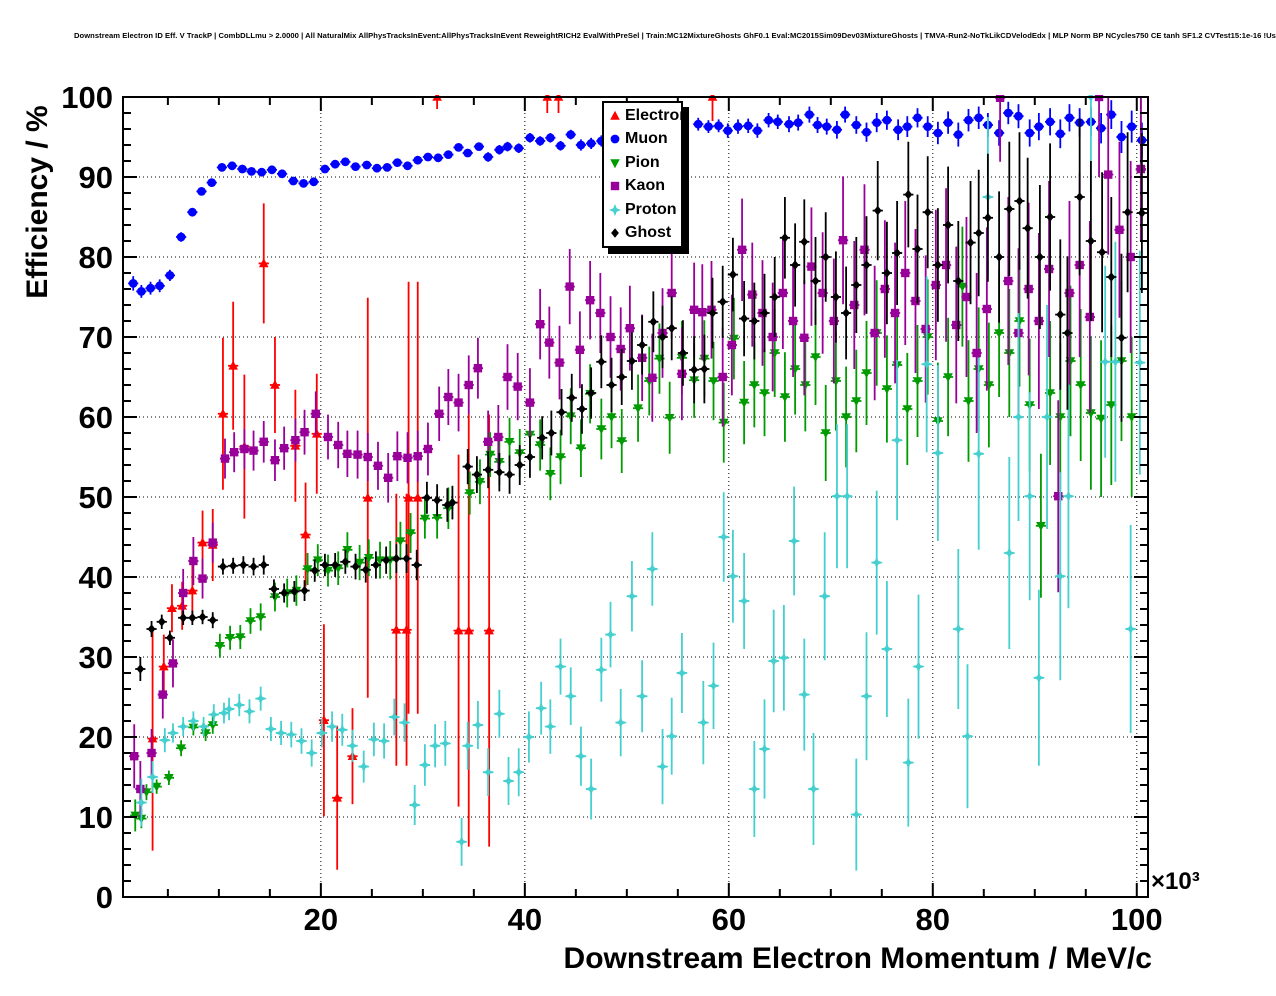  Describe the element at coordinates (729, 919) in the screenshot. I see `x-tick-label: 60` at that location.